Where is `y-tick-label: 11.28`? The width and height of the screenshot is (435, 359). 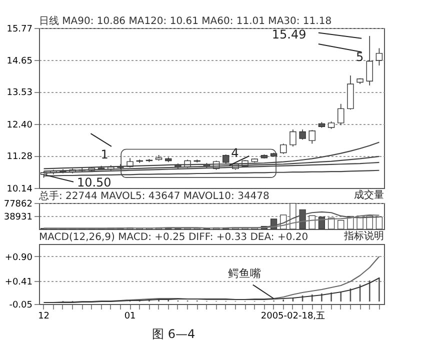
y-tick-label: 11.28 is located at coordinates (19, 157).